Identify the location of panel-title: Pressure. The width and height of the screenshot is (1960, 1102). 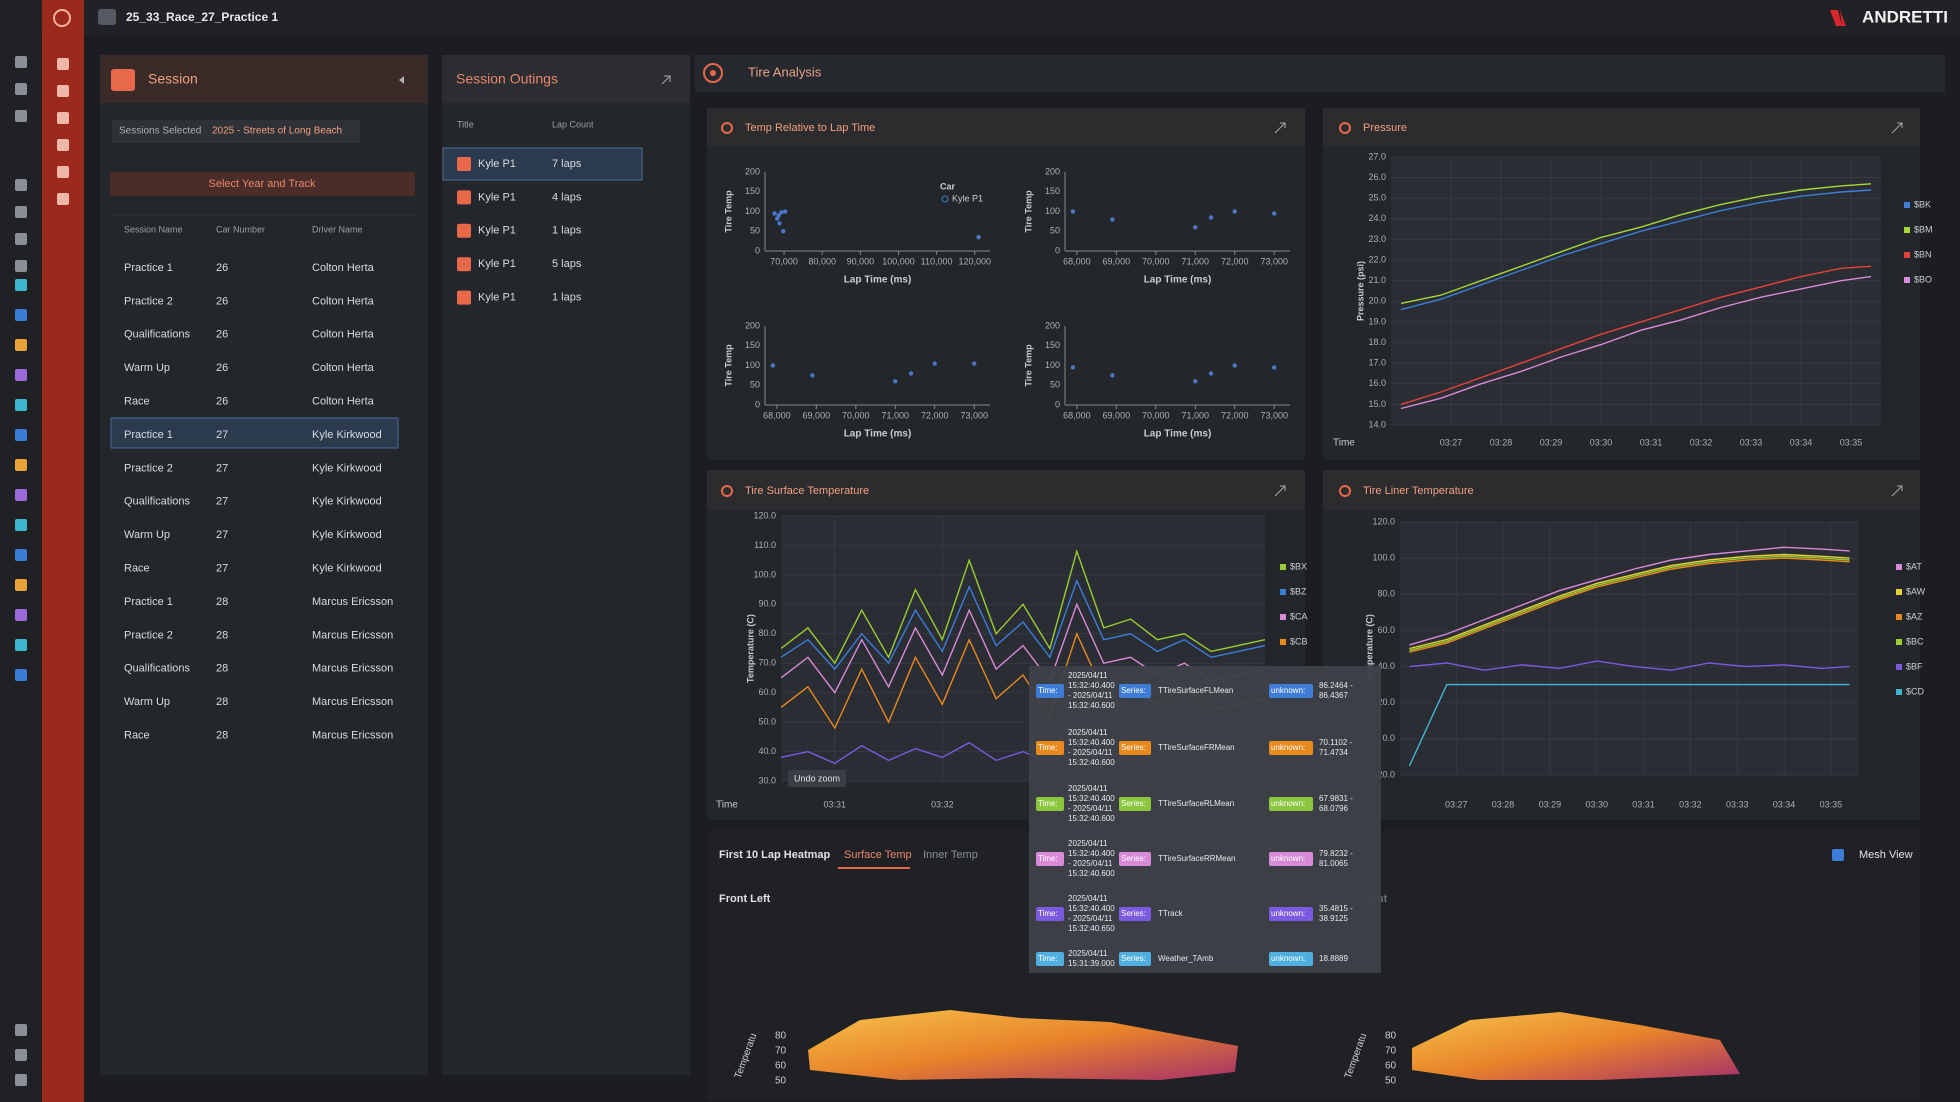
(1385, 128).